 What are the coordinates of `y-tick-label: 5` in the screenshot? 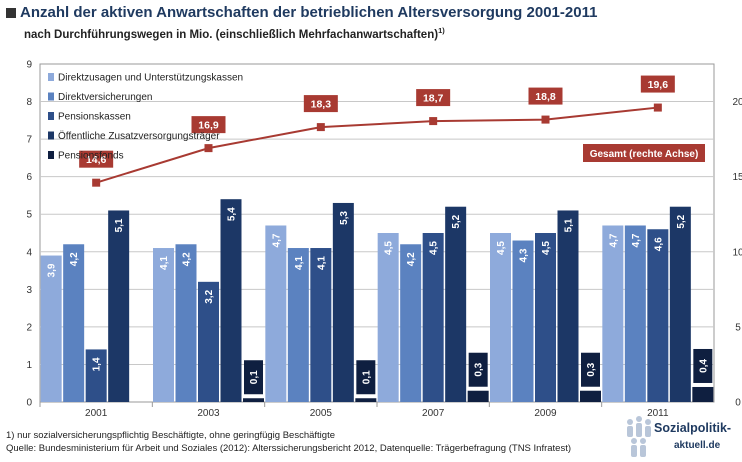 It's located at (29, 215).